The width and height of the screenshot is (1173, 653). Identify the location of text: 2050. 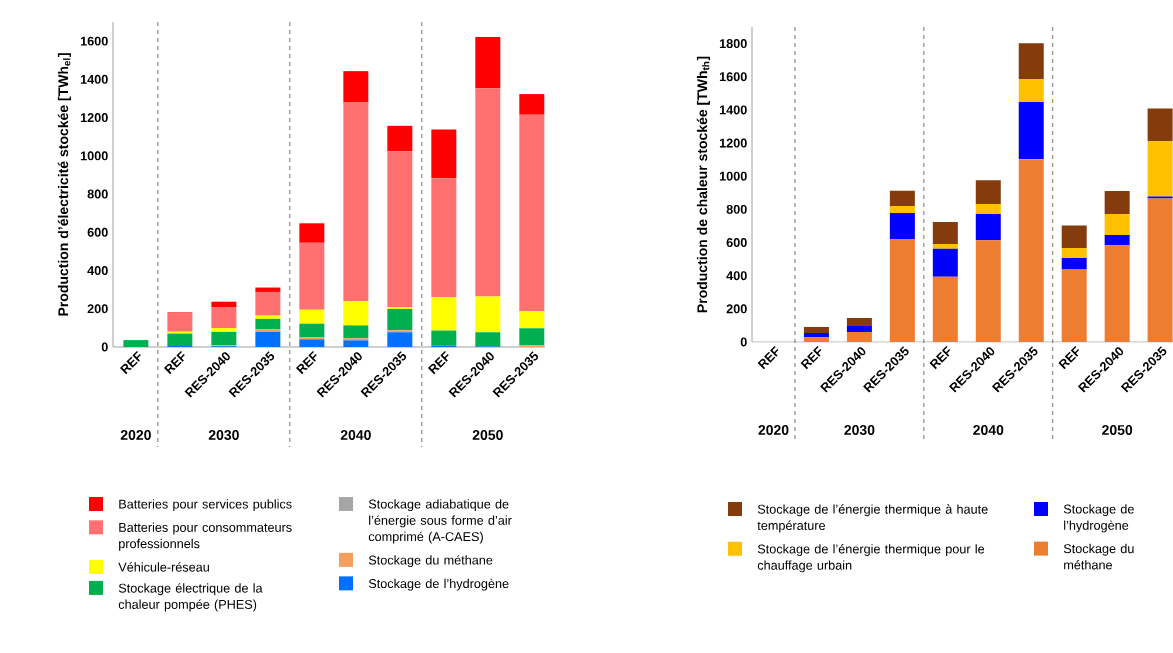
(1117, 430).